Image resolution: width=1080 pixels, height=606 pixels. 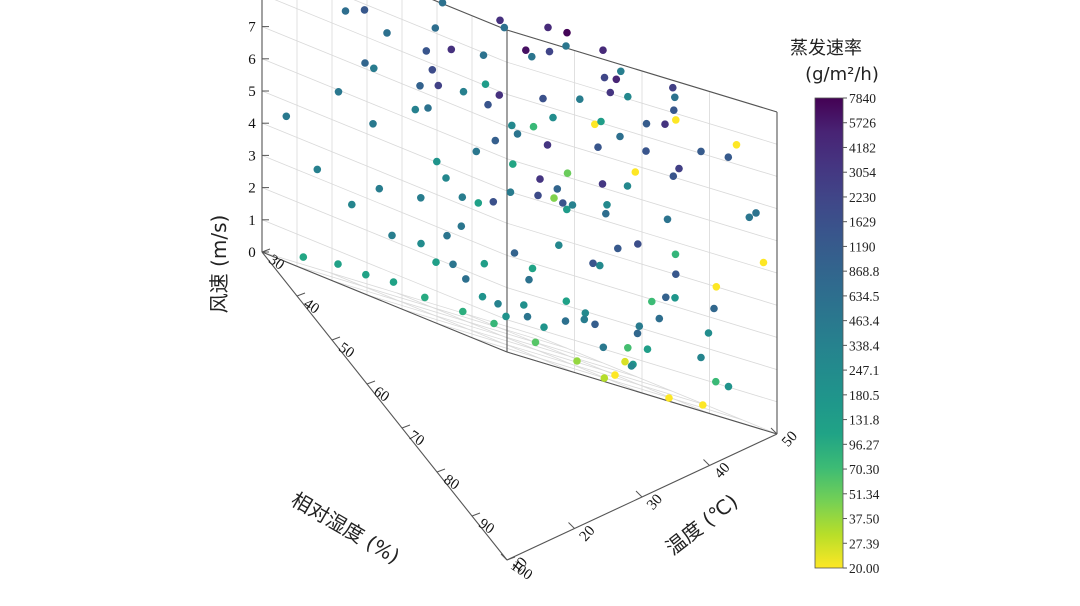 I want to click on humidity-tick-label: 30, so click(x=276, y=263).